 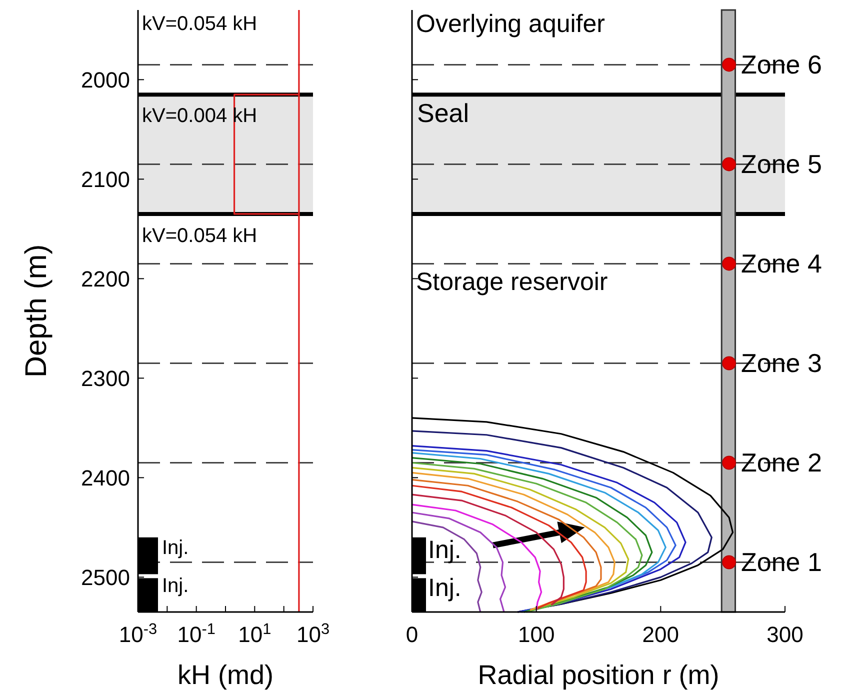 I want to click on y-tick-label: 2500, so click(x=105, y=577).